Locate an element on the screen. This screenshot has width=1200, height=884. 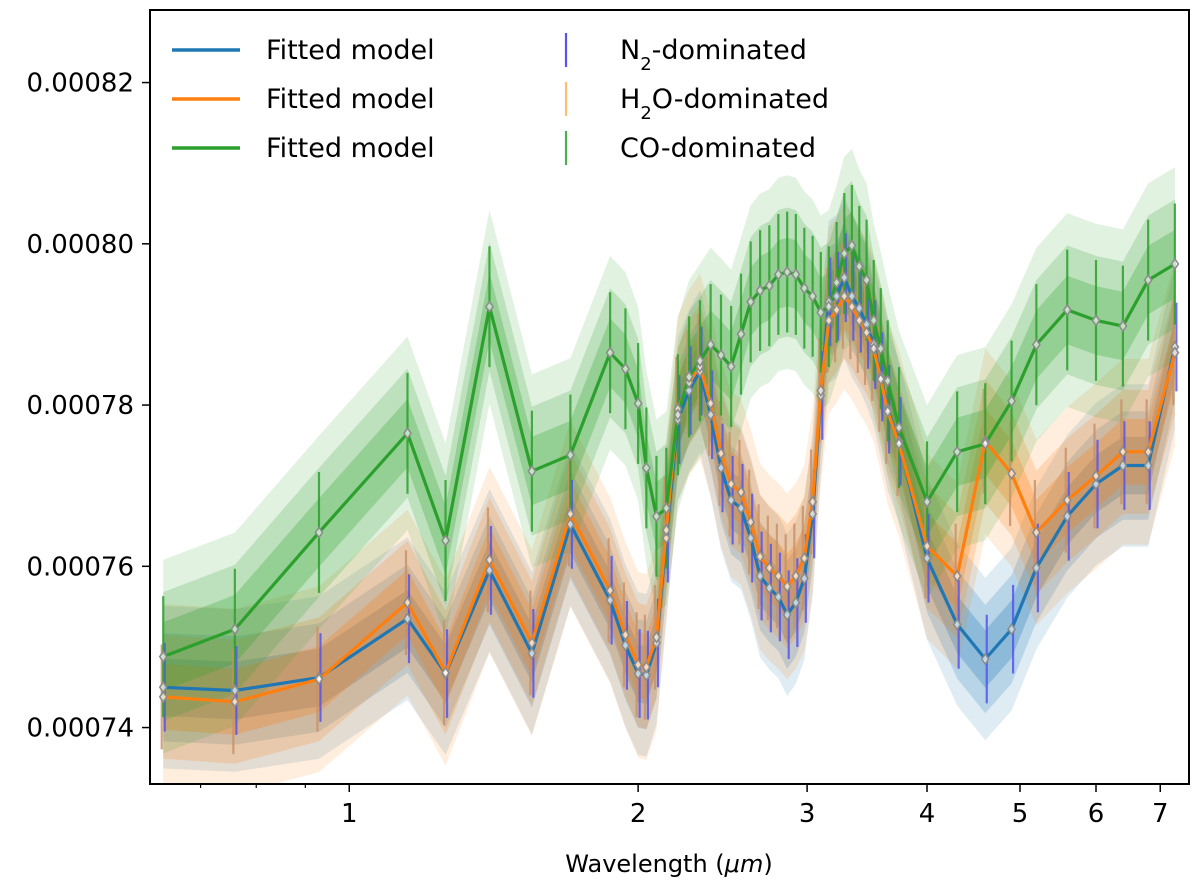
legend-label: H2O-dominated is located at coordinates (724, 104).